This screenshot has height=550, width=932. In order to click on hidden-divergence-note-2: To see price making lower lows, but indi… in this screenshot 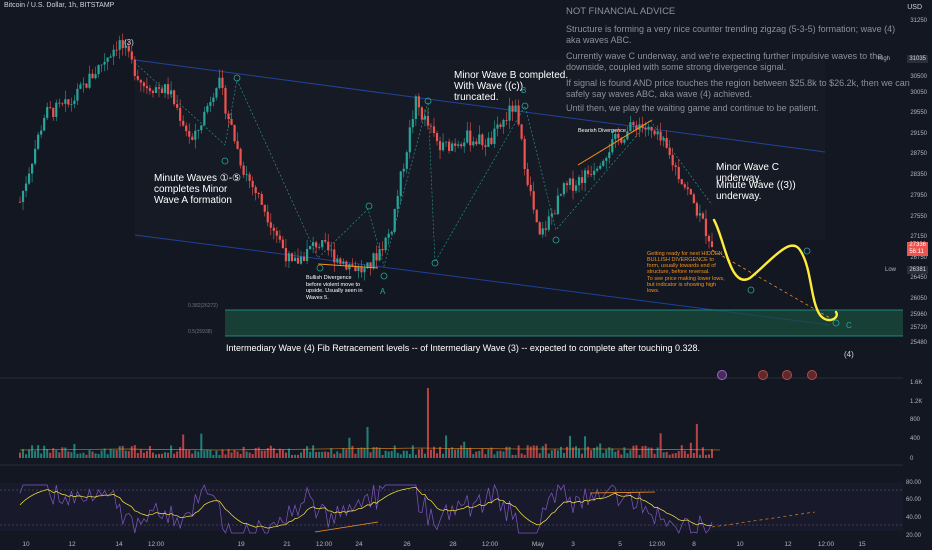, I will do `click(686, 285)`.